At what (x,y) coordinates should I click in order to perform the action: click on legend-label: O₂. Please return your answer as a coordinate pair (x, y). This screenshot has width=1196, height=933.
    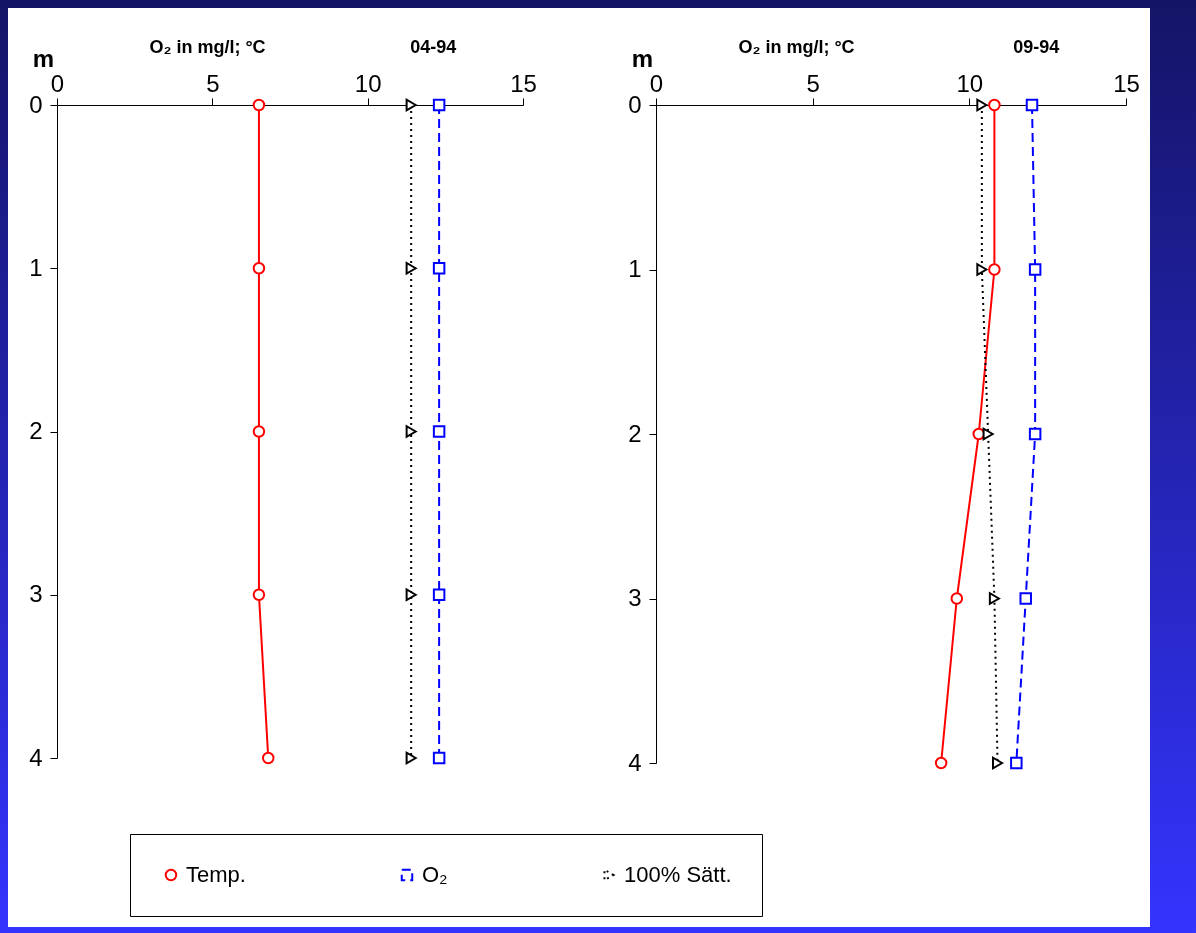
    Looking at the image, I should click on (435, 874).